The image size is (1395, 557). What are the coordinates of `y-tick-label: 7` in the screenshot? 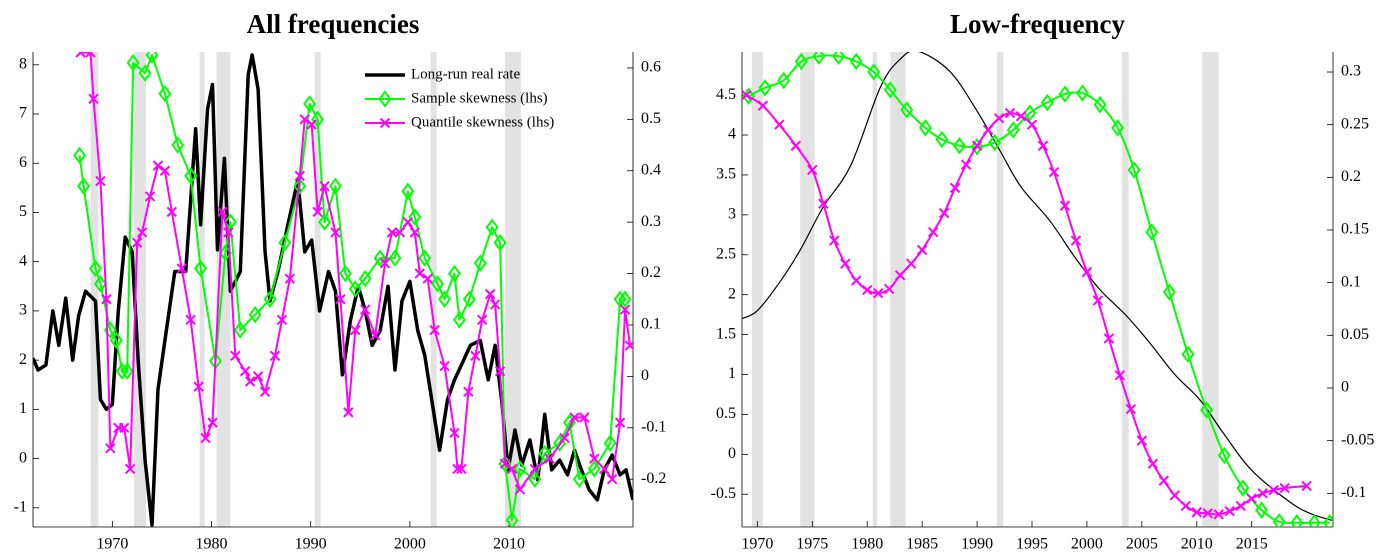 It's located at (23, 113).